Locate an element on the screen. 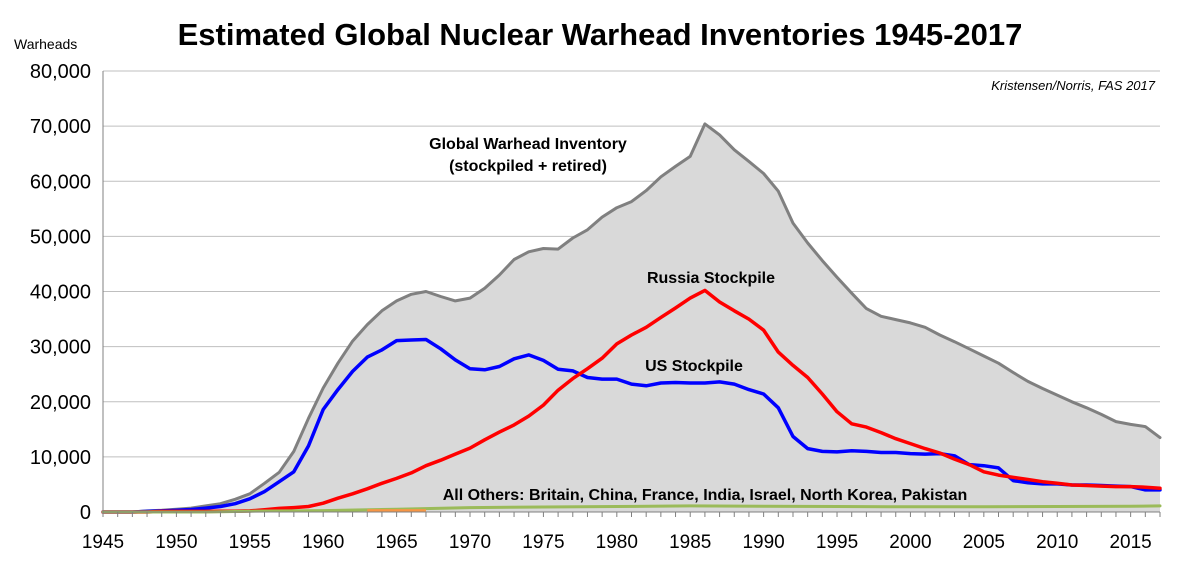 The height and width of the screenshot is (573, 1200). x-tick-label: 1950 is located at coordinates (176, 542).